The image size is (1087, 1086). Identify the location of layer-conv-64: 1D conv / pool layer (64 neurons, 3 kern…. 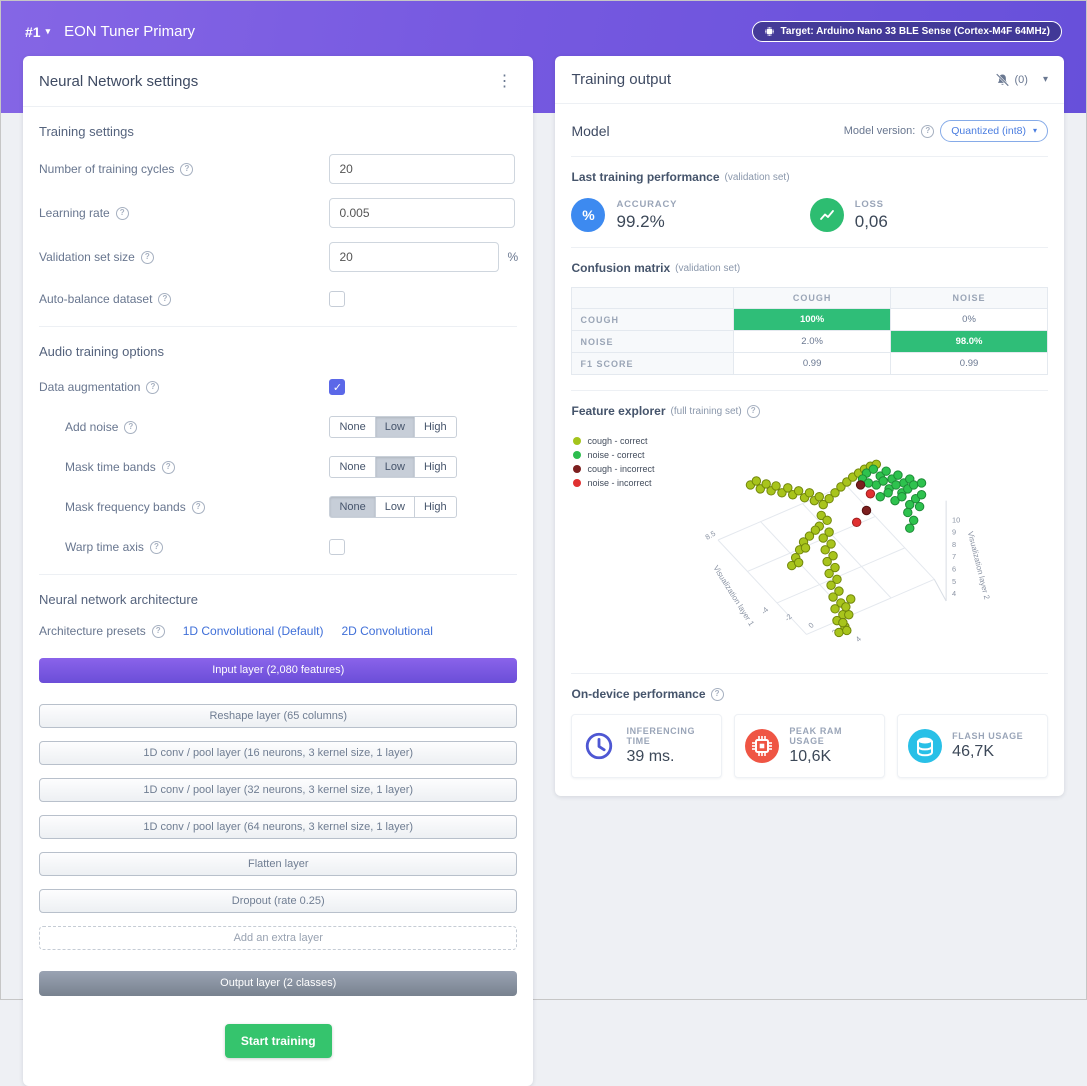
(278, 827).